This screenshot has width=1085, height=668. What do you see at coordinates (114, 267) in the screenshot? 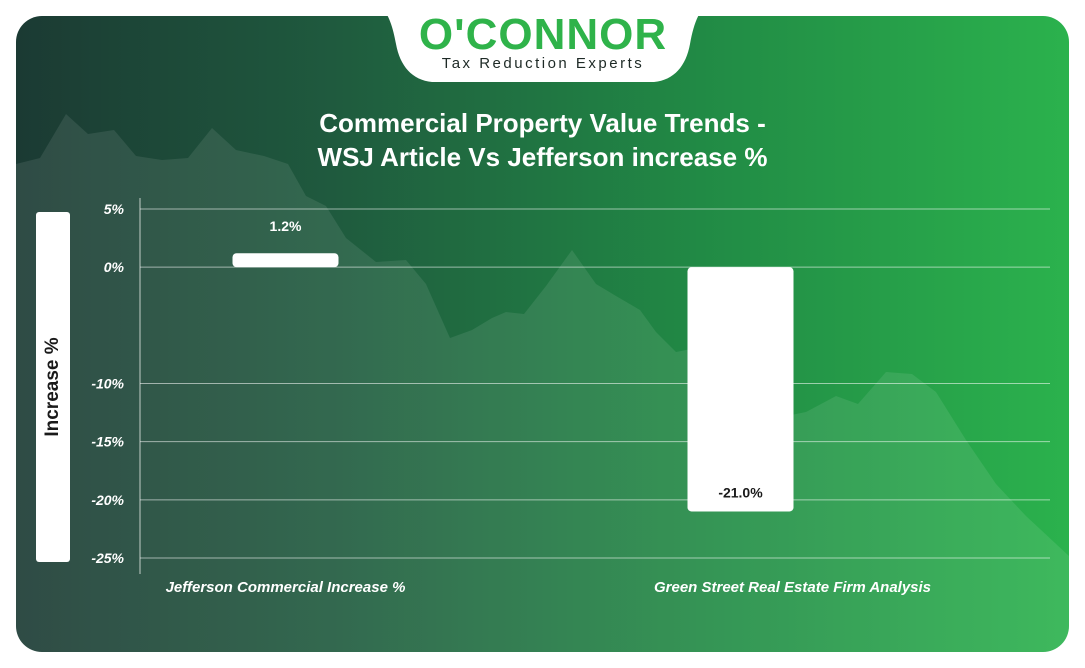
I see `y-tick-label: 0%` at bounding box center [114, 267].